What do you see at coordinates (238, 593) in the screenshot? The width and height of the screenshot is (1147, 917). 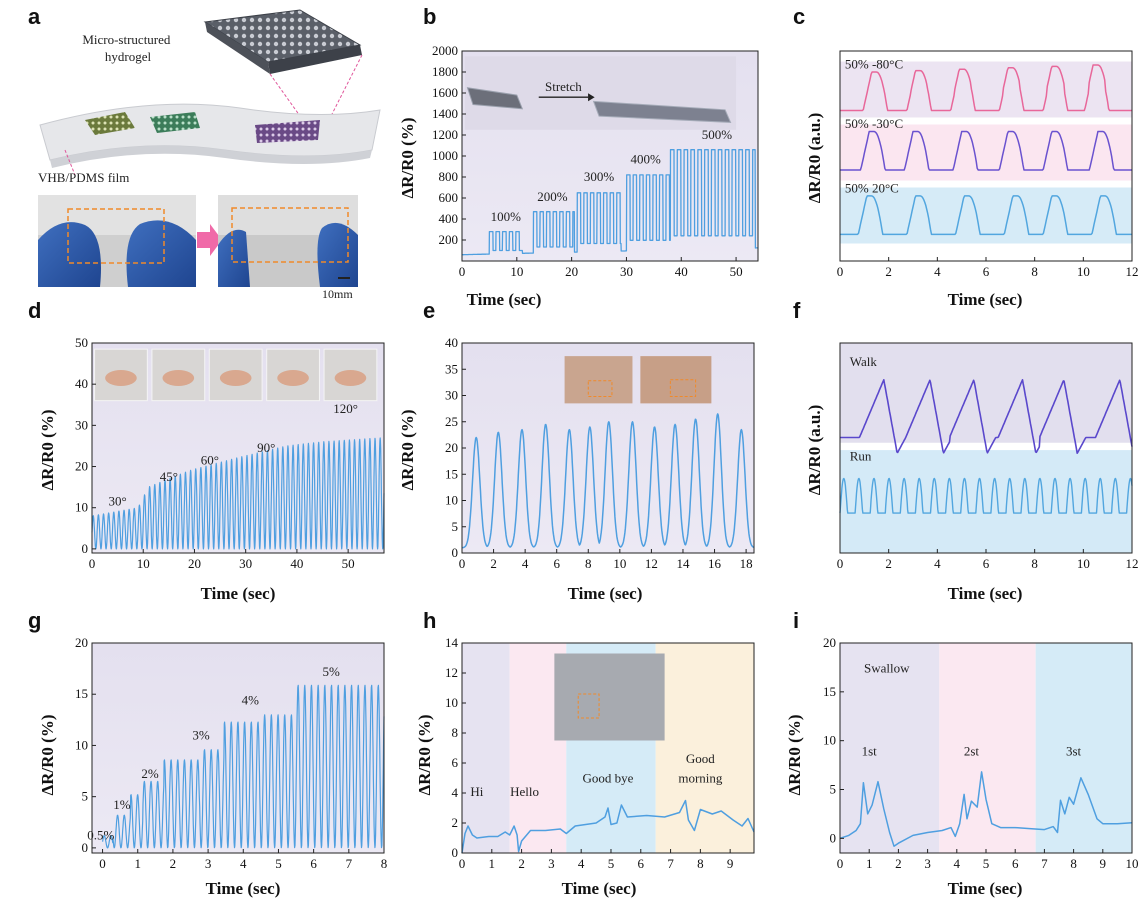 I see `xlabel-d: Time (sec)` at bounding box center [238, 593].